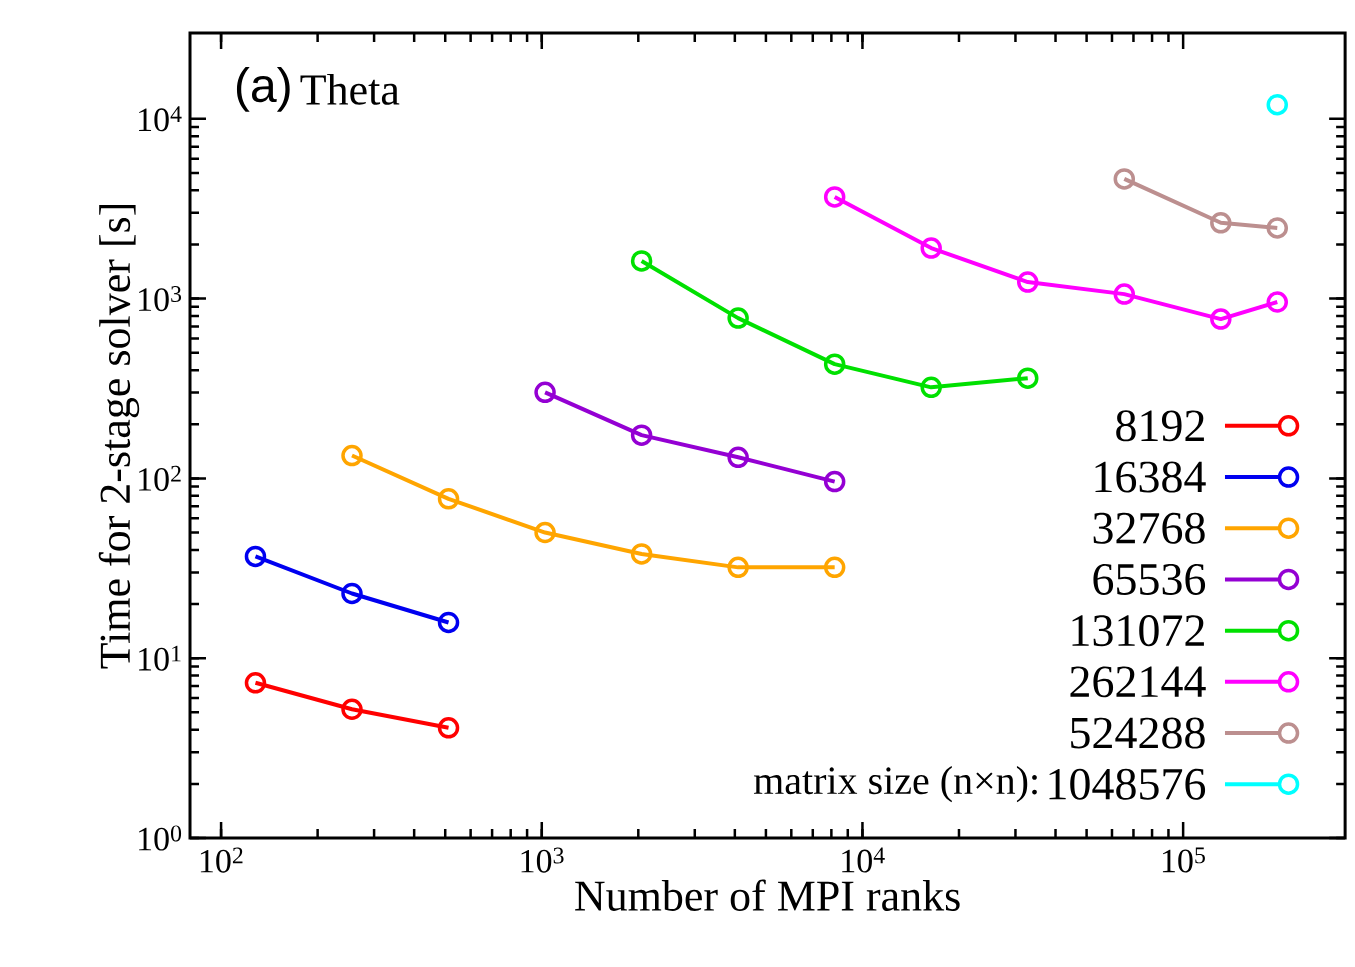 The width and height of the screenshot is (1355, 967). Describe the element at coordinates (1149, 528) in the screenshot. I see `legend-label: 32768` at that location.